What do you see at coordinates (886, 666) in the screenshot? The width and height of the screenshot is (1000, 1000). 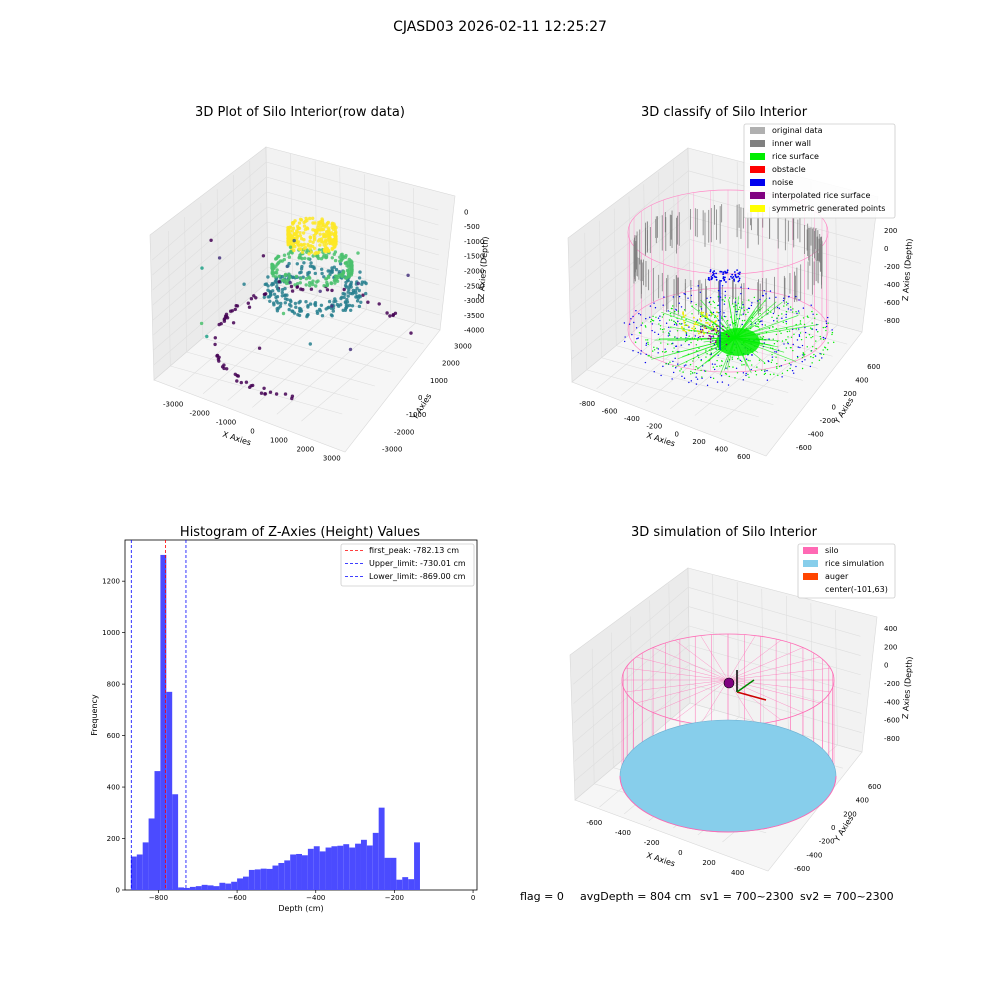 I see `simulation-z-tick: 0` at bounding box center [886, 666].